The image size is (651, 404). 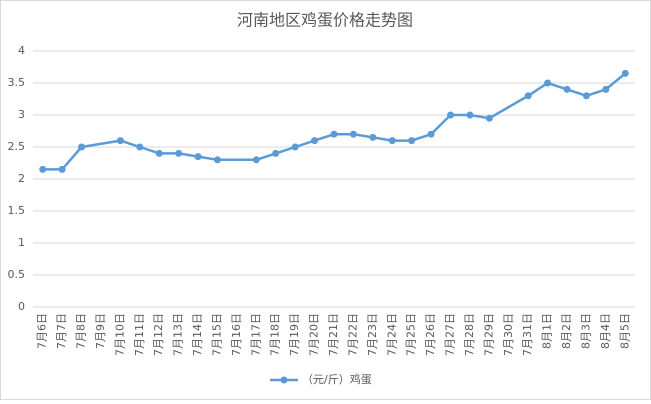 What do you see at coordinates (391, 334) in the screenshot?
I see `x-tick-label: 7月24日` at bounding box center [391, 334].